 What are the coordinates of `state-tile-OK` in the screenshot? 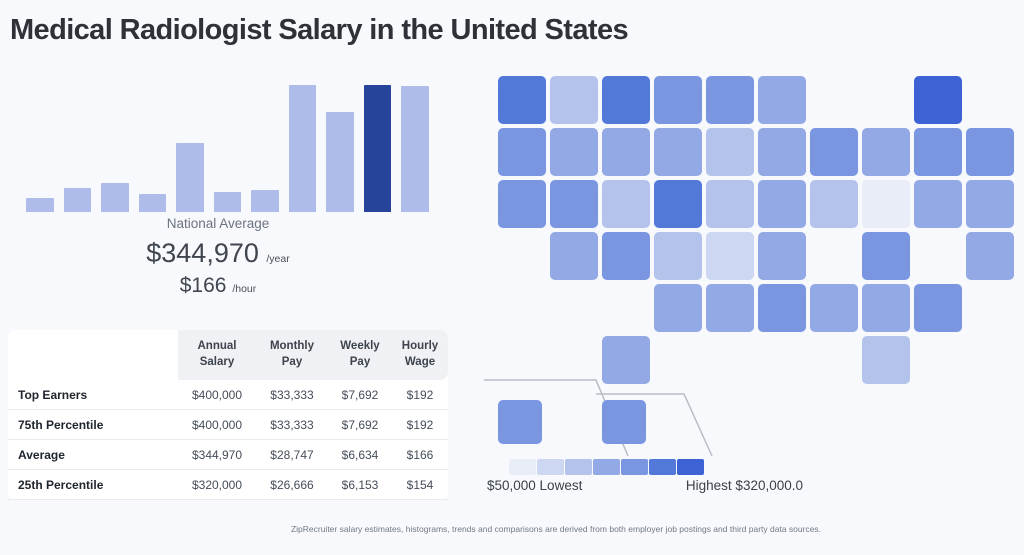 It's located at (678, 308).